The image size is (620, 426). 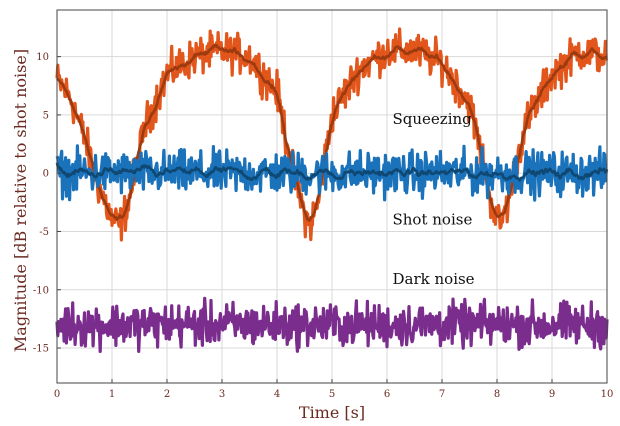 What do you see at coordinates (44, 232) in the screenshot?
I see `y-tick-label: -5` at bounding box center [44, 232].